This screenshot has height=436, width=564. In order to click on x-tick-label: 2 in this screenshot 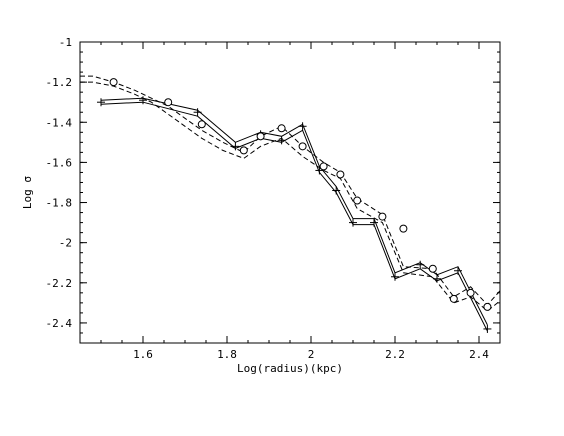, I will do `click(311, 354)`.